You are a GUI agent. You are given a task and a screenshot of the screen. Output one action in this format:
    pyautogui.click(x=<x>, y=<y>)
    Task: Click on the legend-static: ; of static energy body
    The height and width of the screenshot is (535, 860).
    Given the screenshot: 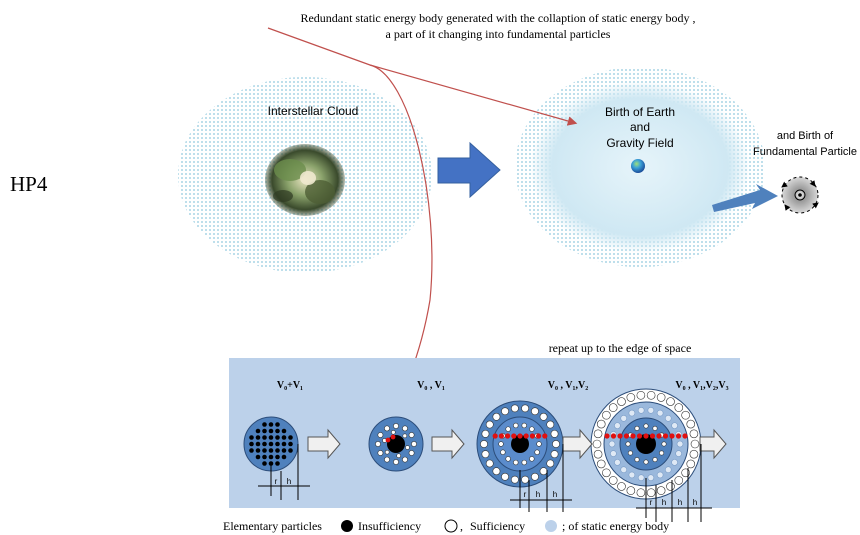 What is the action you would take?
    pyautogui.click(x=615, y=526)
    